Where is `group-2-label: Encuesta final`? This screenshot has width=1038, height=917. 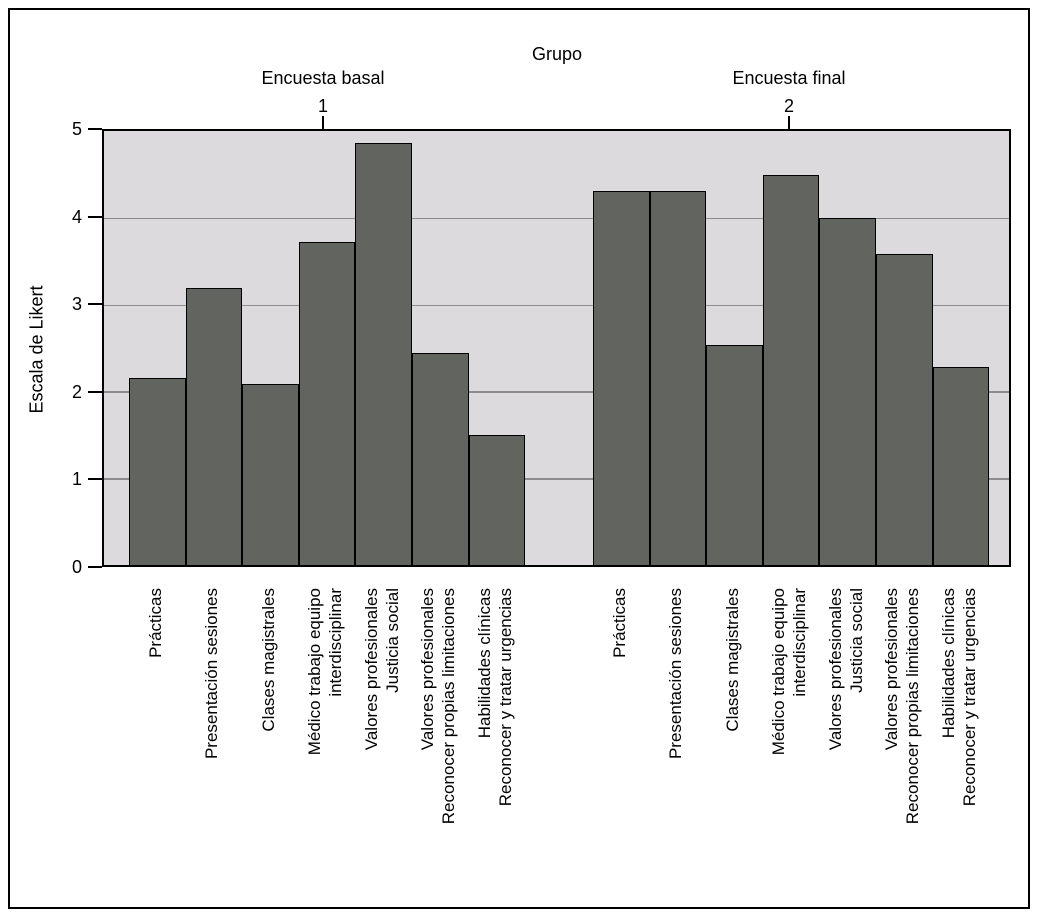
group-2-label: Encuesta final is located at coordinates (789, 78).